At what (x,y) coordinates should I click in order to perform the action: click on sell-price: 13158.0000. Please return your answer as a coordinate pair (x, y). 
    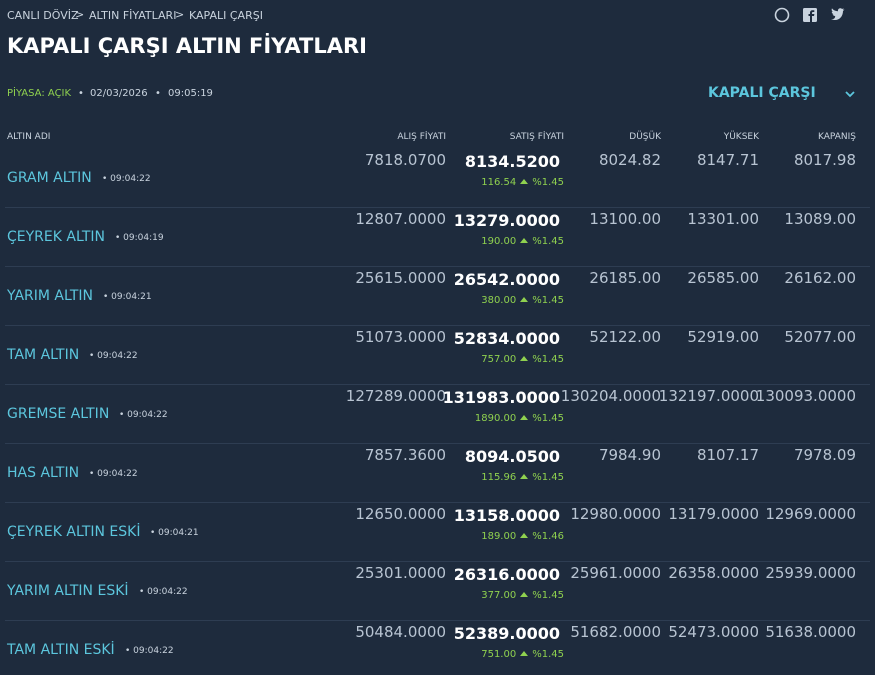
    Looking at the image, I should click on (506, 515).